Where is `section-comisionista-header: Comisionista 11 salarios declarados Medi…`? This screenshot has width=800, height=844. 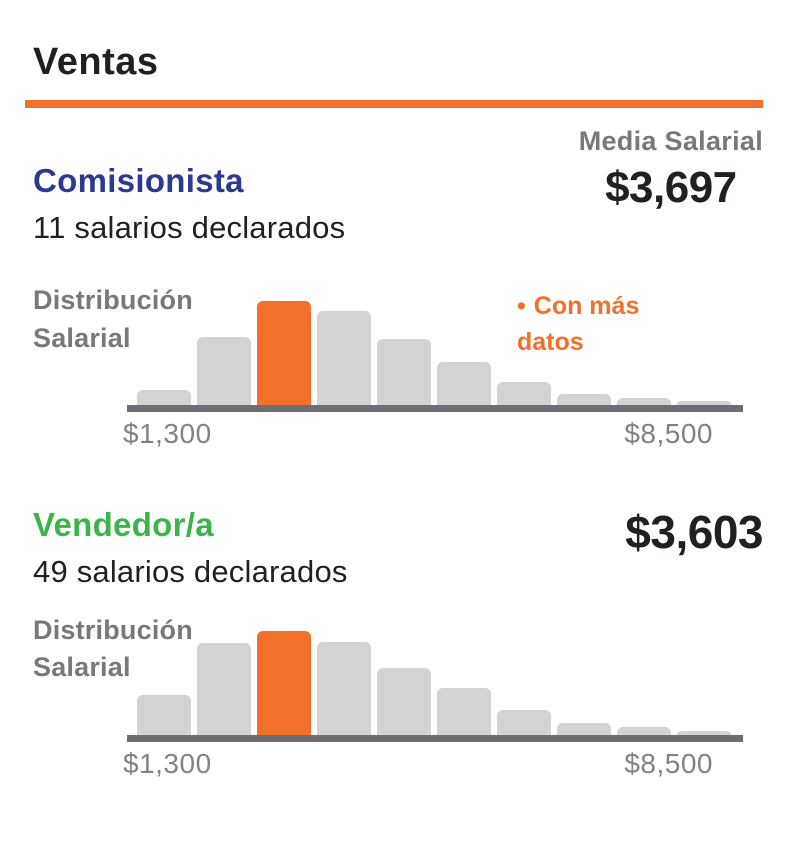 section-comisionista-header: Comisionista 11 salarios declarados Medi… is located at coordinates (398, 186).